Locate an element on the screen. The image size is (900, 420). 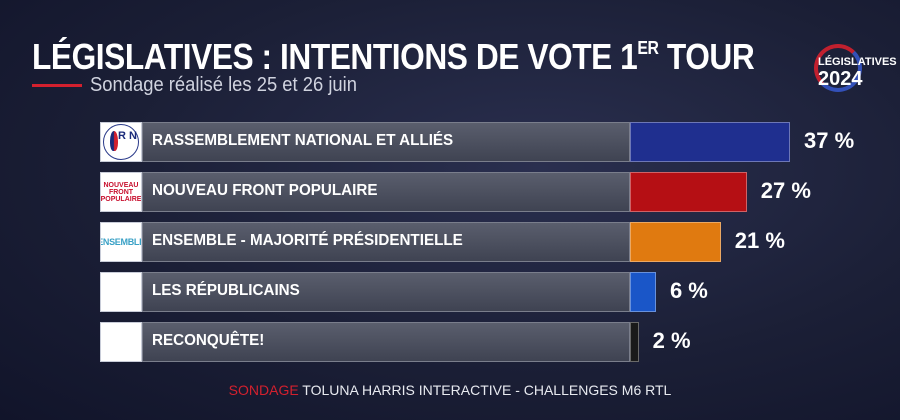
legislatives-2024-badge: LÉGISLATIVES 2024 is located at coordinates (853, 70).